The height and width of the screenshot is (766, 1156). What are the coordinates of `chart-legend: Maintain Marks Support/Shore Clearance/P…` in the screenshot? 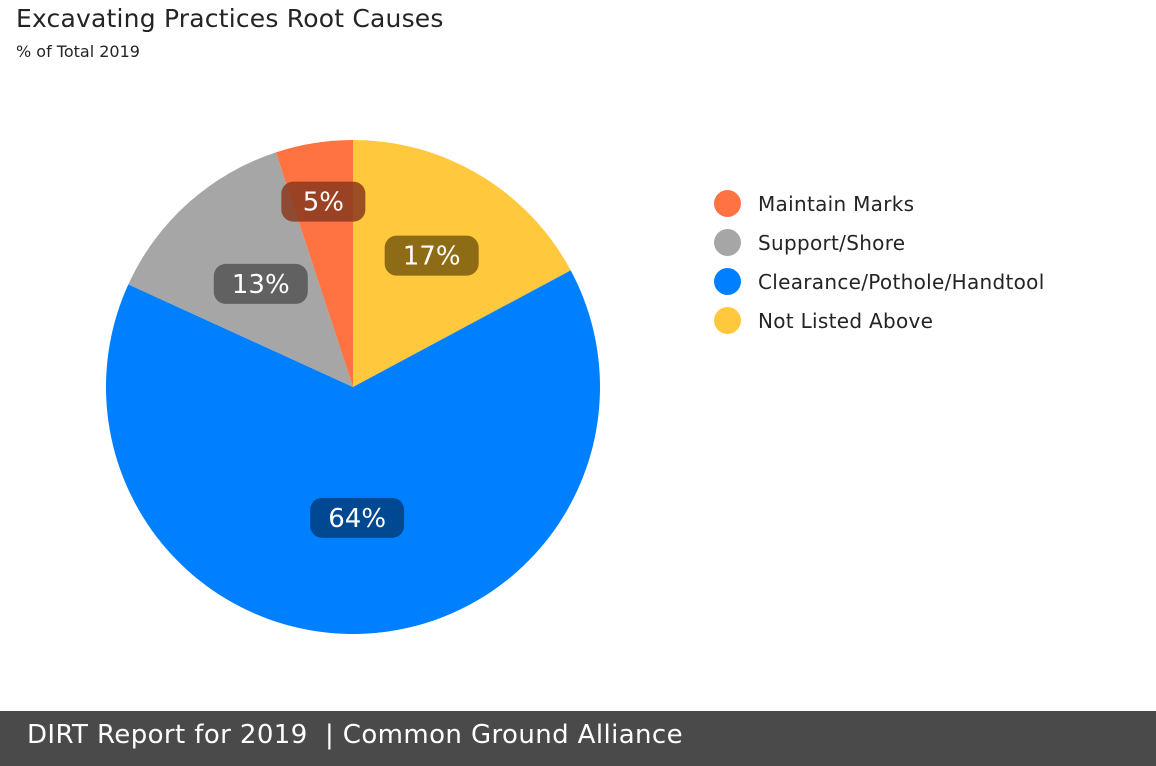 It's located at (879, 262).